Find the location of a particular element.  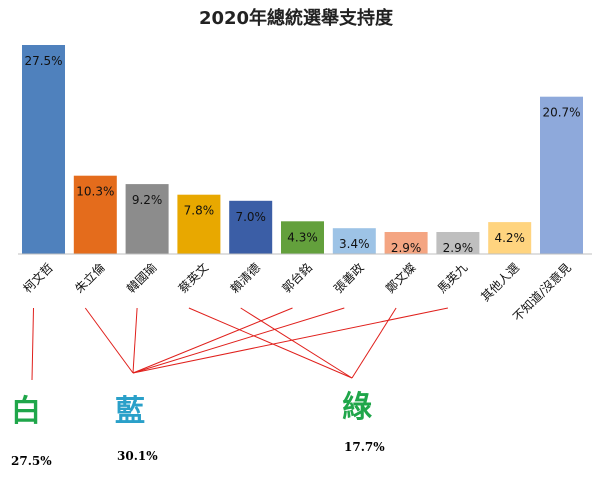

bar-value-label-10: 20.7% is located at coordinates (561, 113).